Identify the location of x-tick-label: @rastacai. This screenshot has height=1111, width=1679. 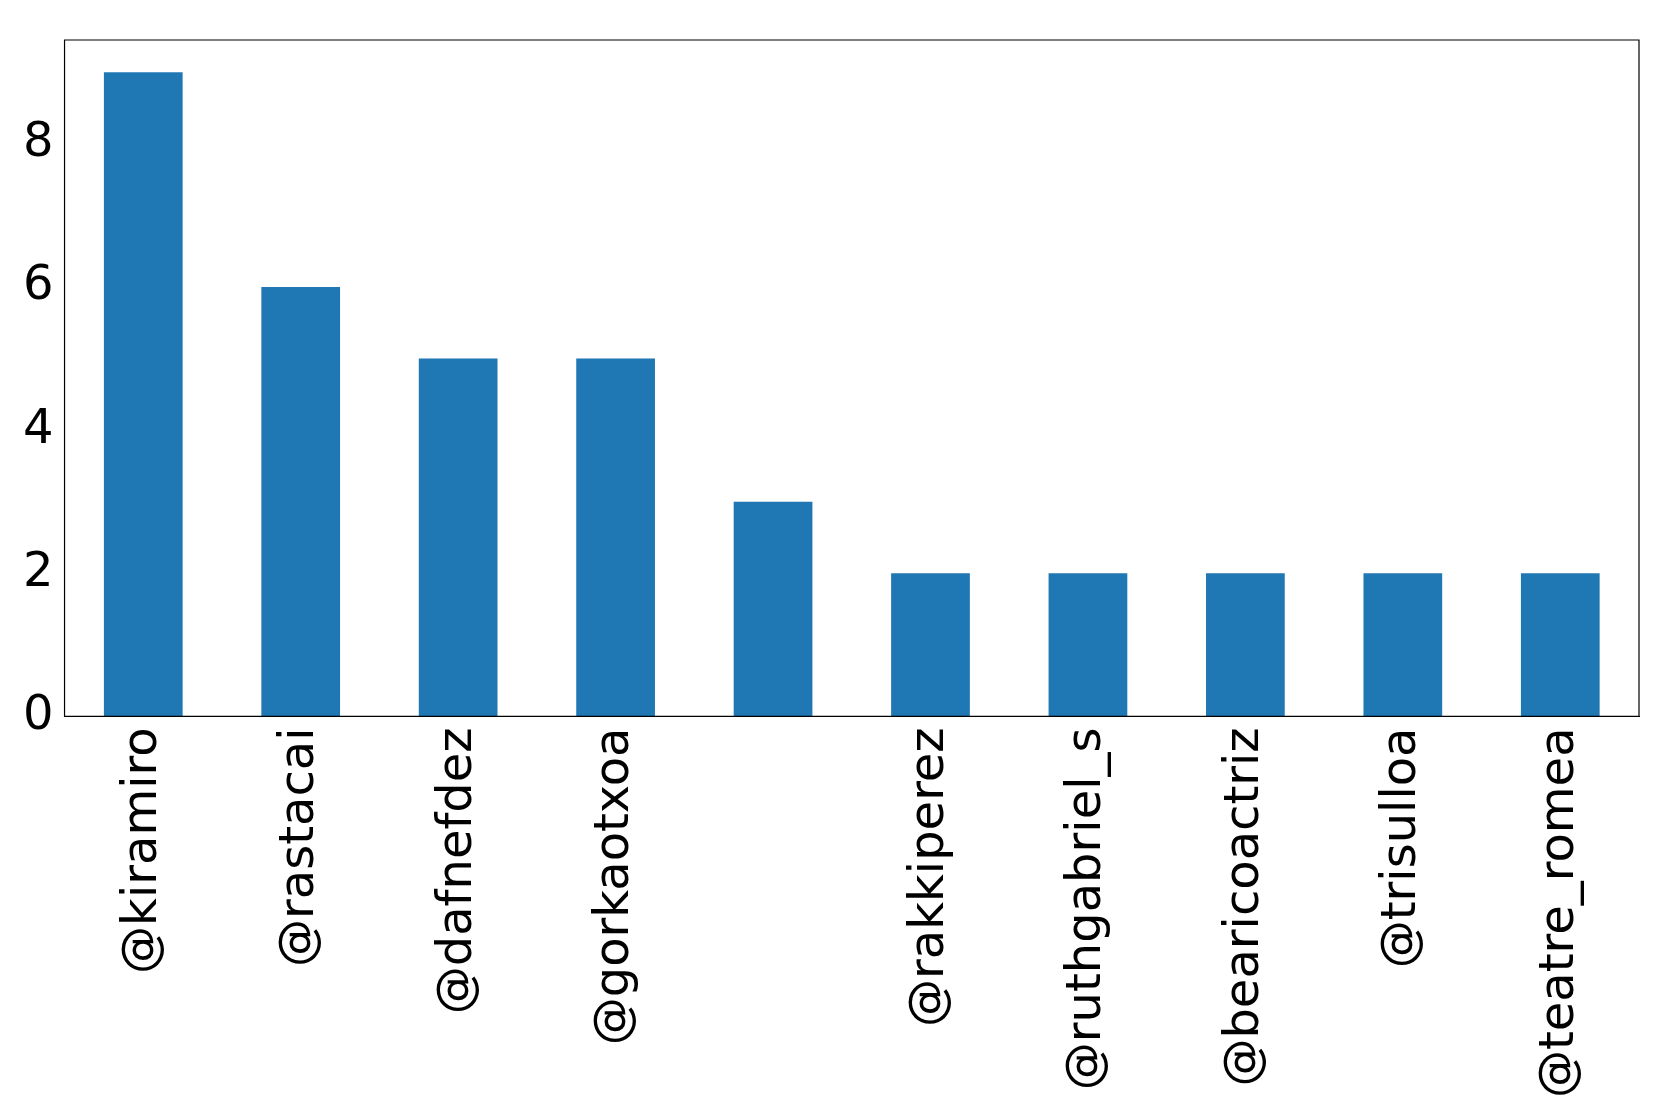
(296, 847).